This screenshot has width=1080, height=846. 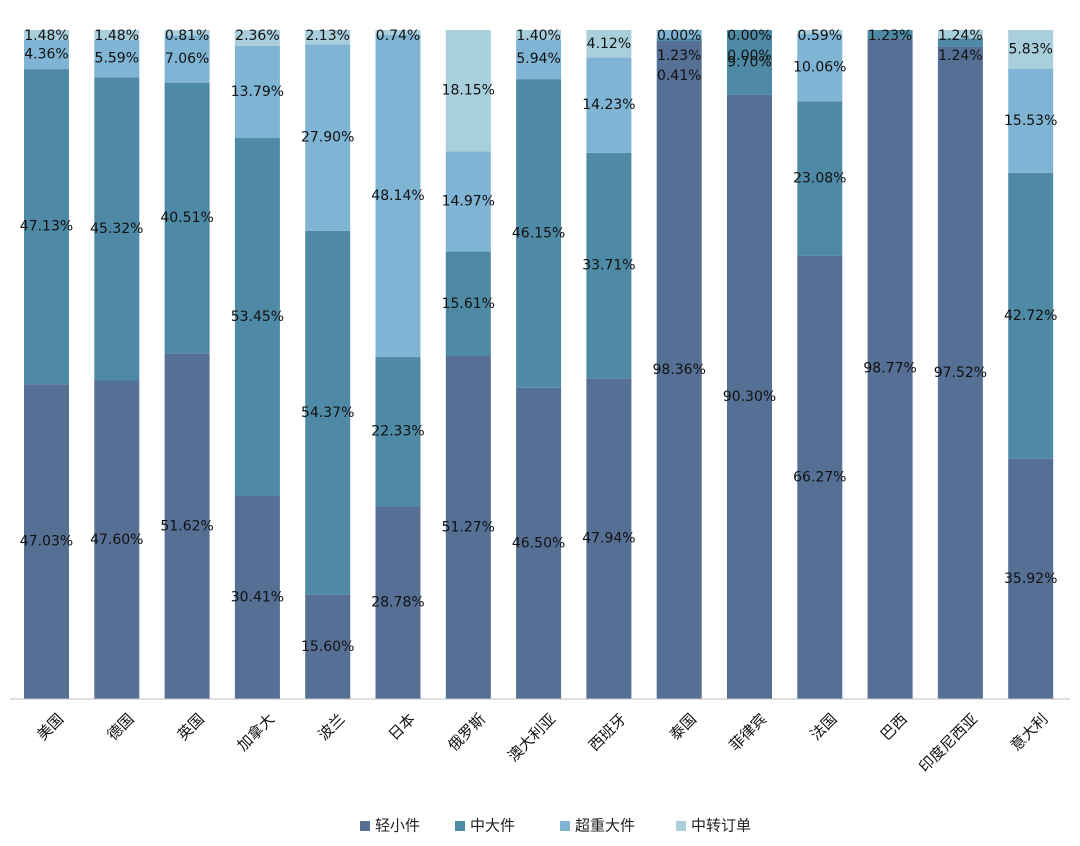 I want to click on data-label: 47.13%, so click(x=46, y=227).